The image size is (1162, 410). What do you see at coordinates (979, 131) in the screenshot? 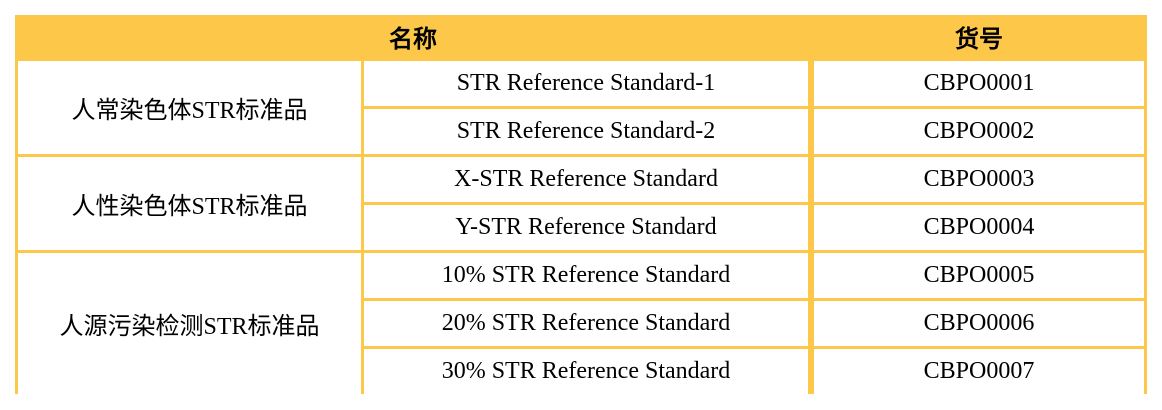
I see `product-code-cell: CBPO0002` at bounding box center [979, 131].